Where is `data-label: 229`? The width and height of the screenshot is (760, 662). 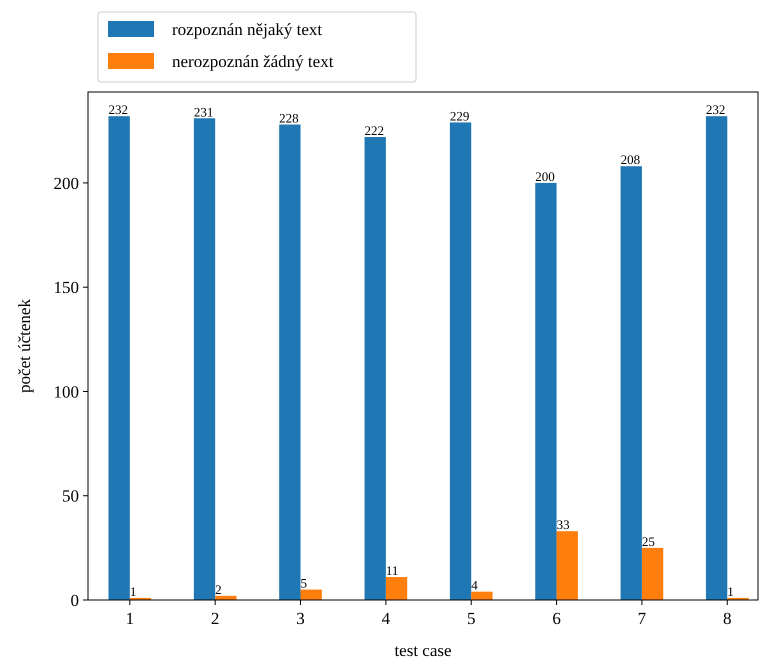
data-label: 229 is located at coordinates (460, 116).